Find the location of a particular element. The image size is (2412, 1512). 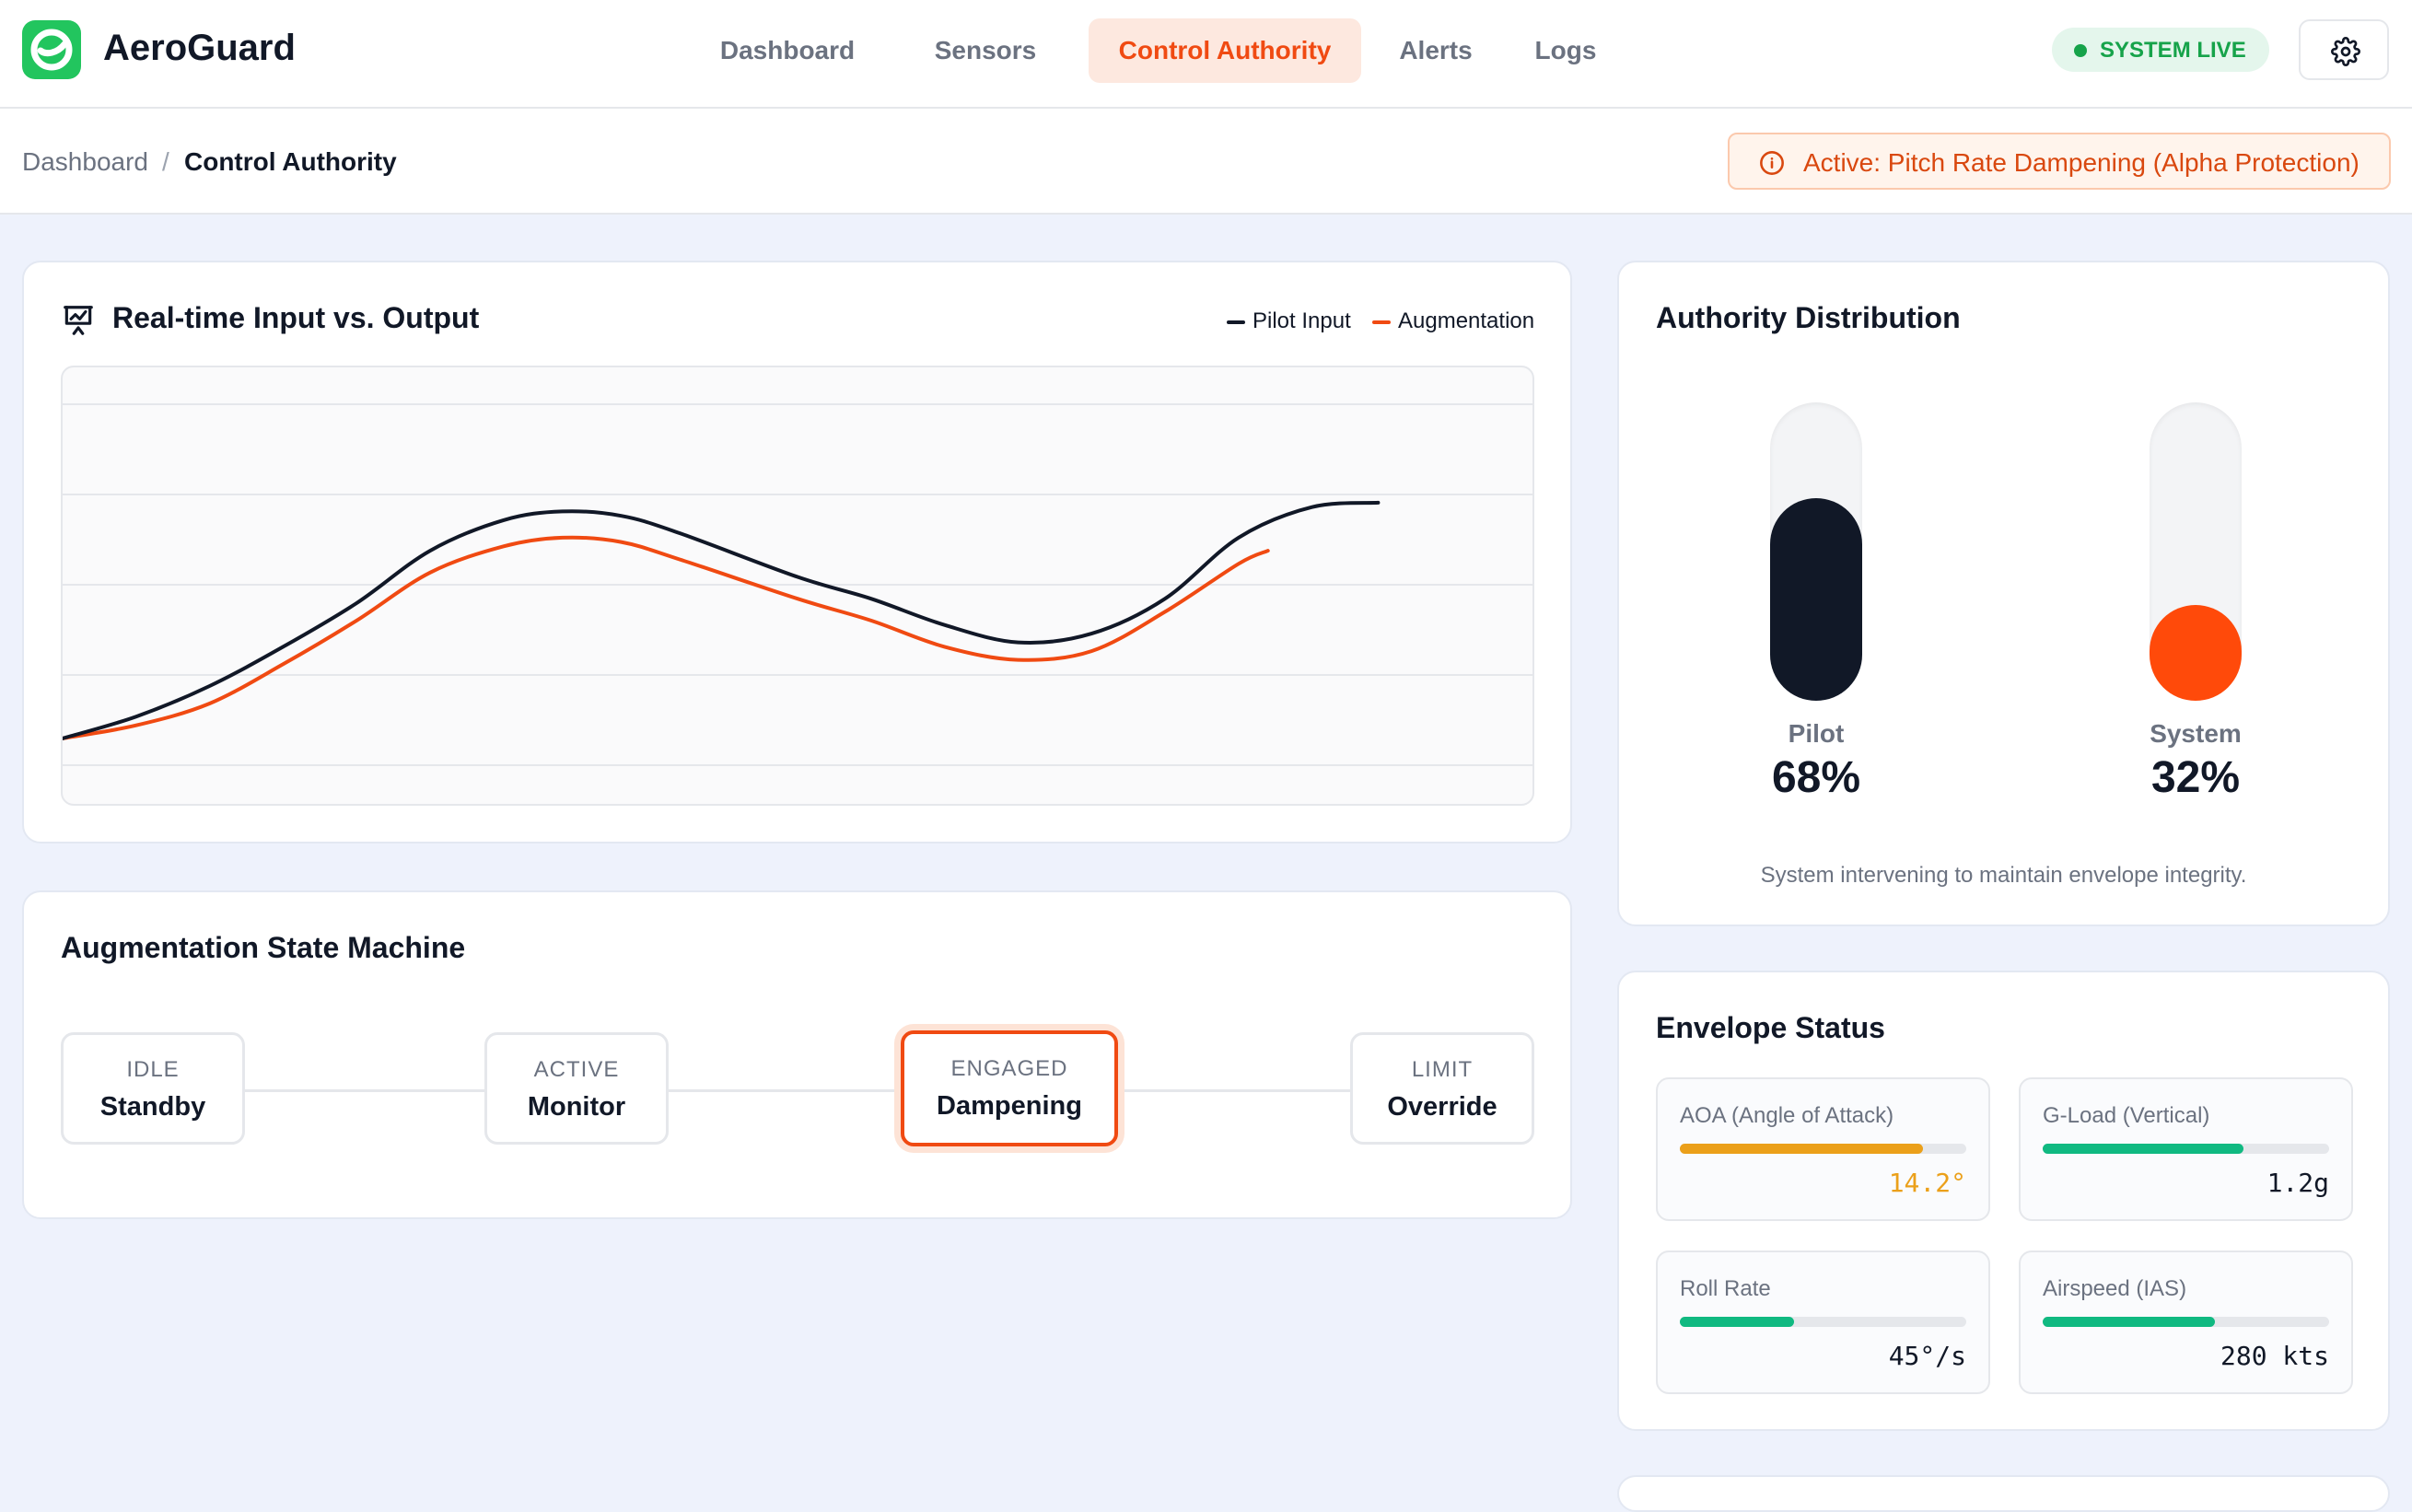

pilot-authority-gauge is located at coordinates (1816, 552).